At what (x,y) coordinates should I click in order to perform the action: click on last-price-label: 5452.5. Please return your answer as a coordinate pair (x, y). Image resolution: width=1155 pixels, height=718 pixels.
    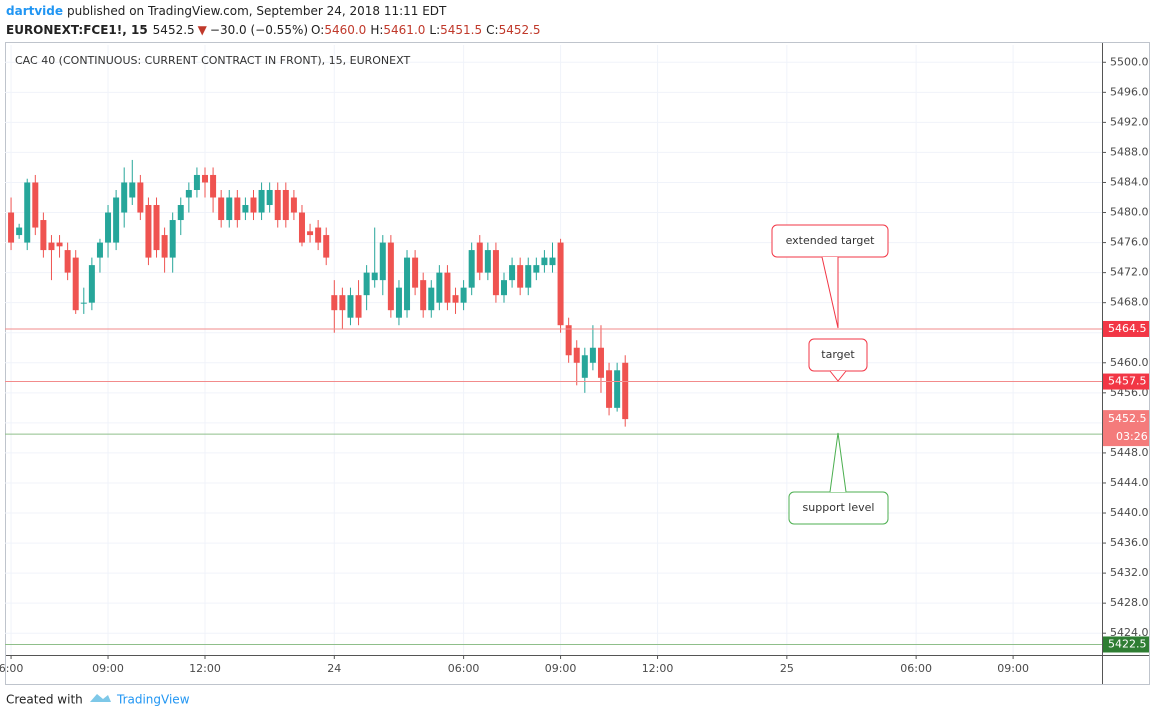
    Looking at the image, I should click on (1127, 418).